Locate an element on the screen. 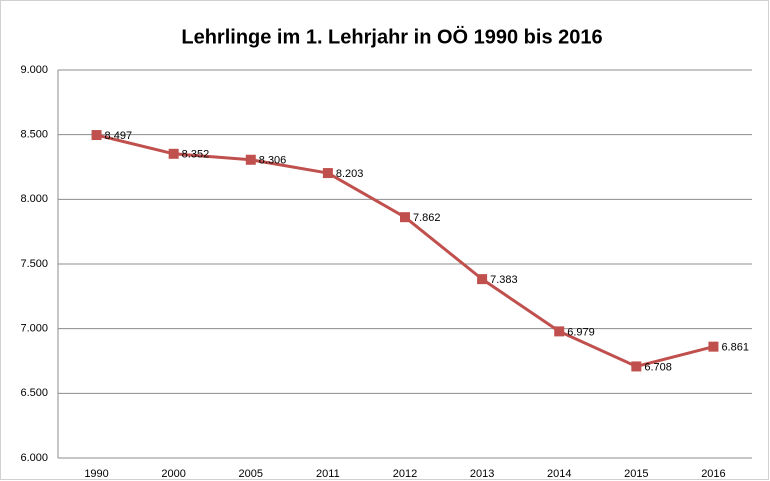 This screenshot has height=481, width=770. x-tick-label: 2011 is located at coordinates (328, 474).